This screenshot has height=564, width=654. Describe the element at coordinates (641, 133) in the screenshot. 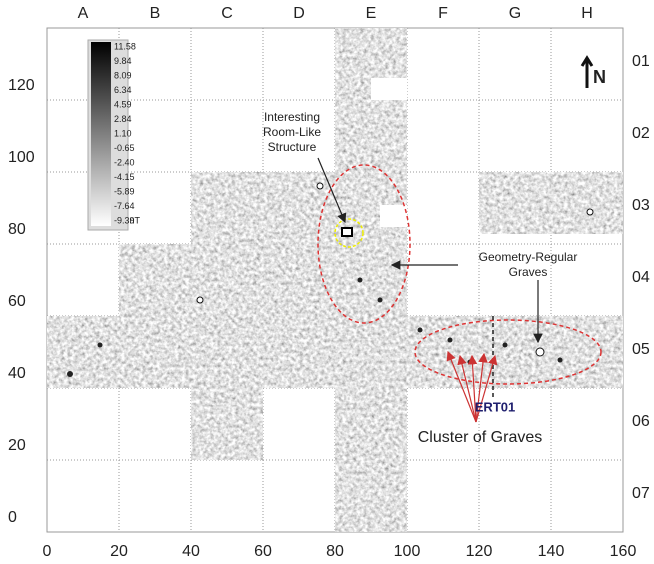

I see `row-label: 02` at that location.